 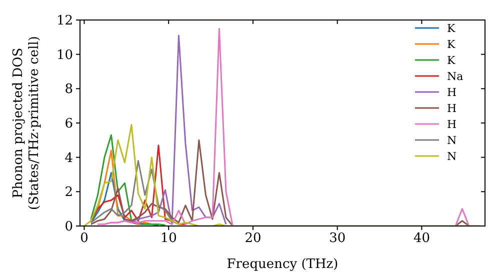 What do you see at coordinates (282, 264) in the screenshot?
I see `x-axis-title: Frequency (THz)` at bounding box center [282, 264].